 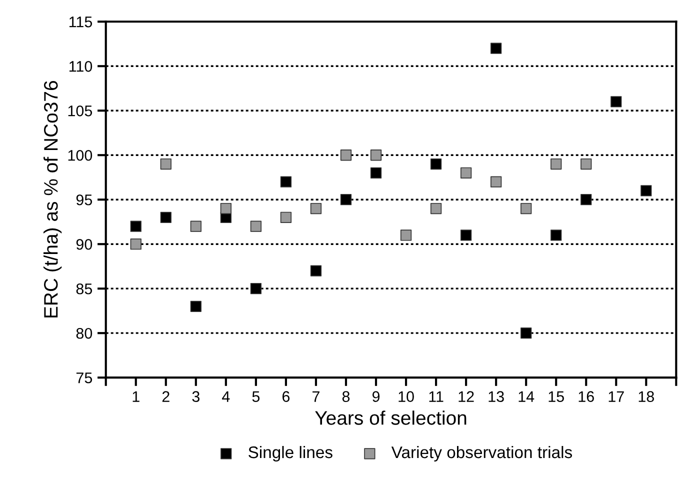 What do you see at coordinates (496, 396) in the screenshot?
I see `x-tick-label: 13` at bounding box center [496, 396].